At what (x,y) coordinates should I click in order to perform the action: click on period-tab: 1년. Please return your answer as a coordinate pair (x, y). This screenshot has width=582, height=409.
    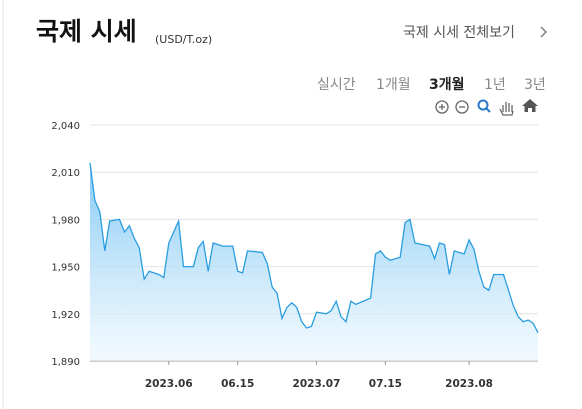
    Looking at the image, I should click on (495, 85).